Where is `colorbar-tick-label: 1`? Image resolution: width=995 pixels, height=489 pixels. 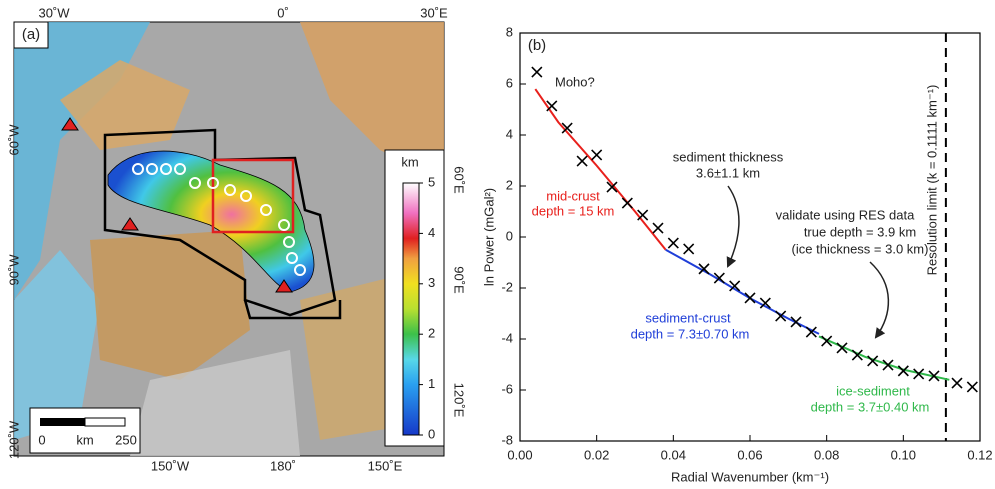
colorbar-tick-label: 1 is located at coordinates (431, 383).